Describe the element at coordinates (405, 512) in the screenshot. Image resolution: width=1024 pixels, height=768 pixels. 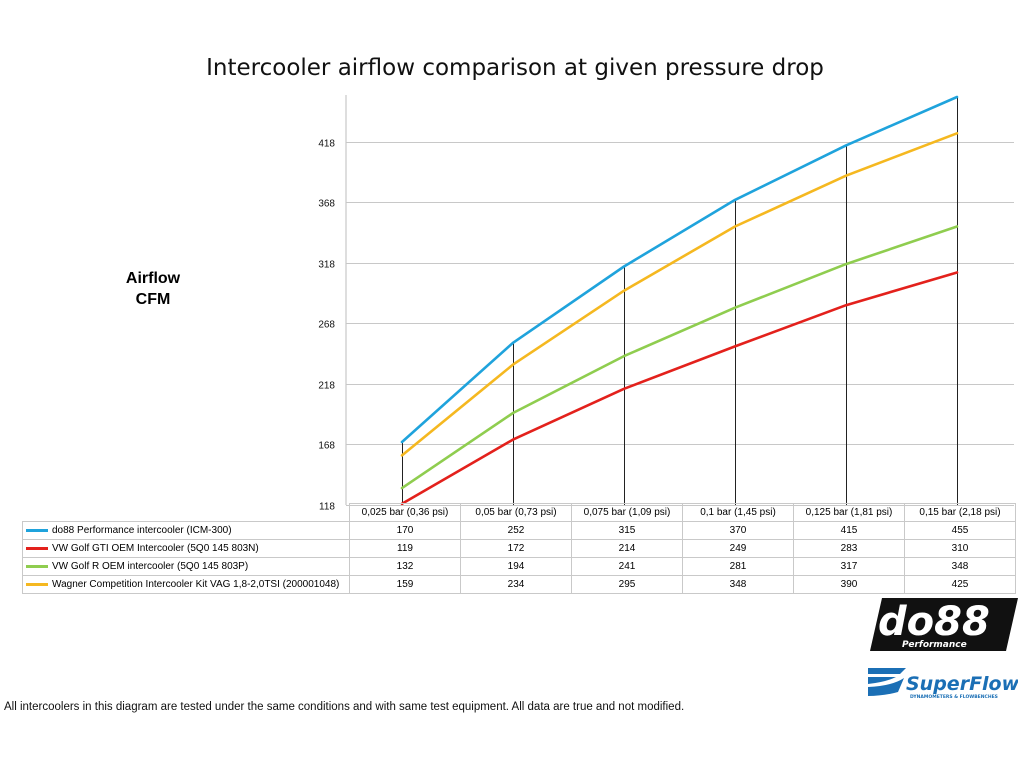
I see `category-header-0: 0,025 bar (0,36 psi)` at that location.